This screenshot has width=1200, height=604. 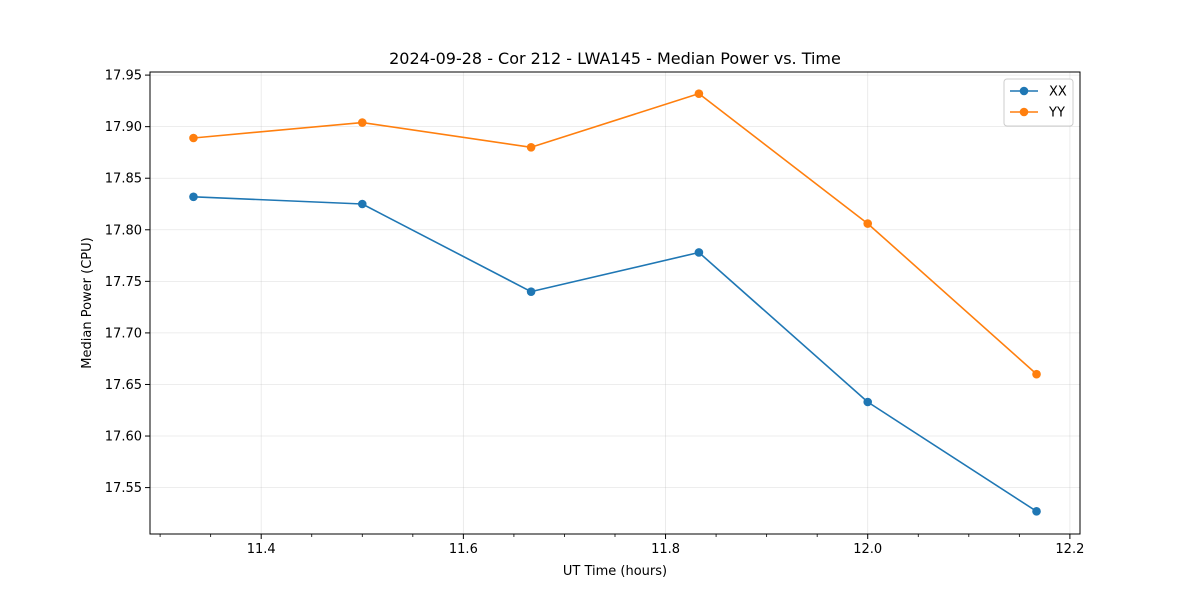 I want to click on y-tick-label: 17.75, so click(x=123, y=282).